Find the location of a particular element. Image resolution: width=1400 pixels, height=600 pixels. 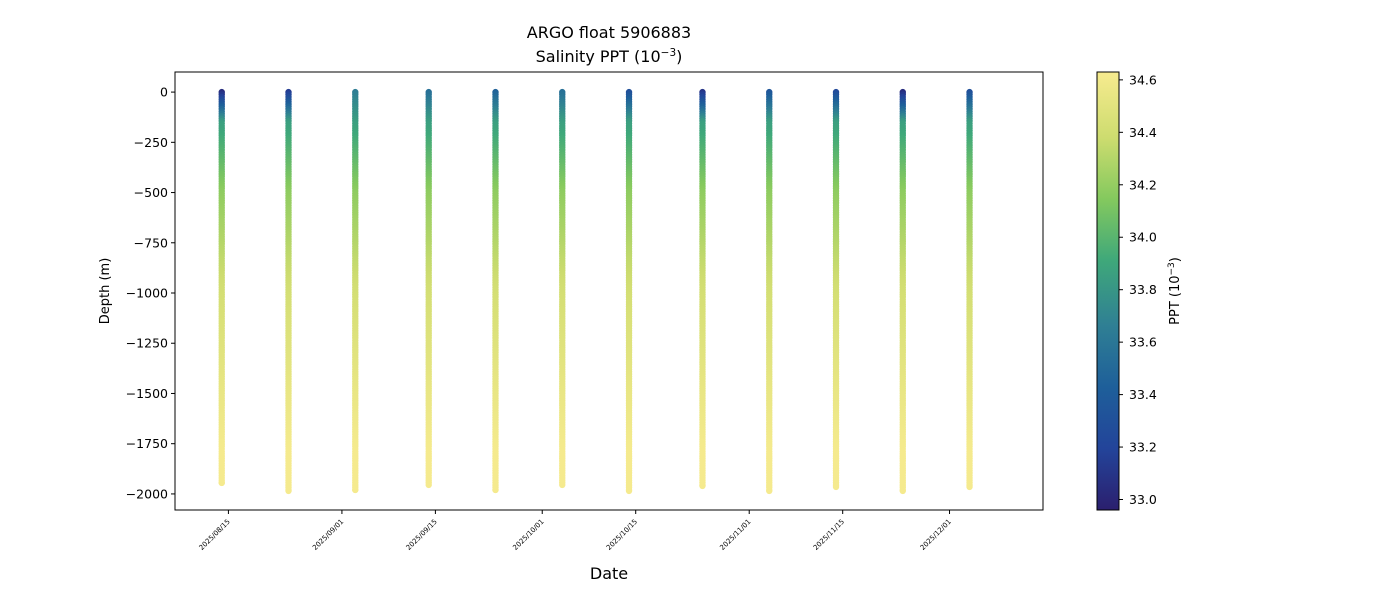

x-tick-label: 2025/10/15 is located at coordinates (622, 535).